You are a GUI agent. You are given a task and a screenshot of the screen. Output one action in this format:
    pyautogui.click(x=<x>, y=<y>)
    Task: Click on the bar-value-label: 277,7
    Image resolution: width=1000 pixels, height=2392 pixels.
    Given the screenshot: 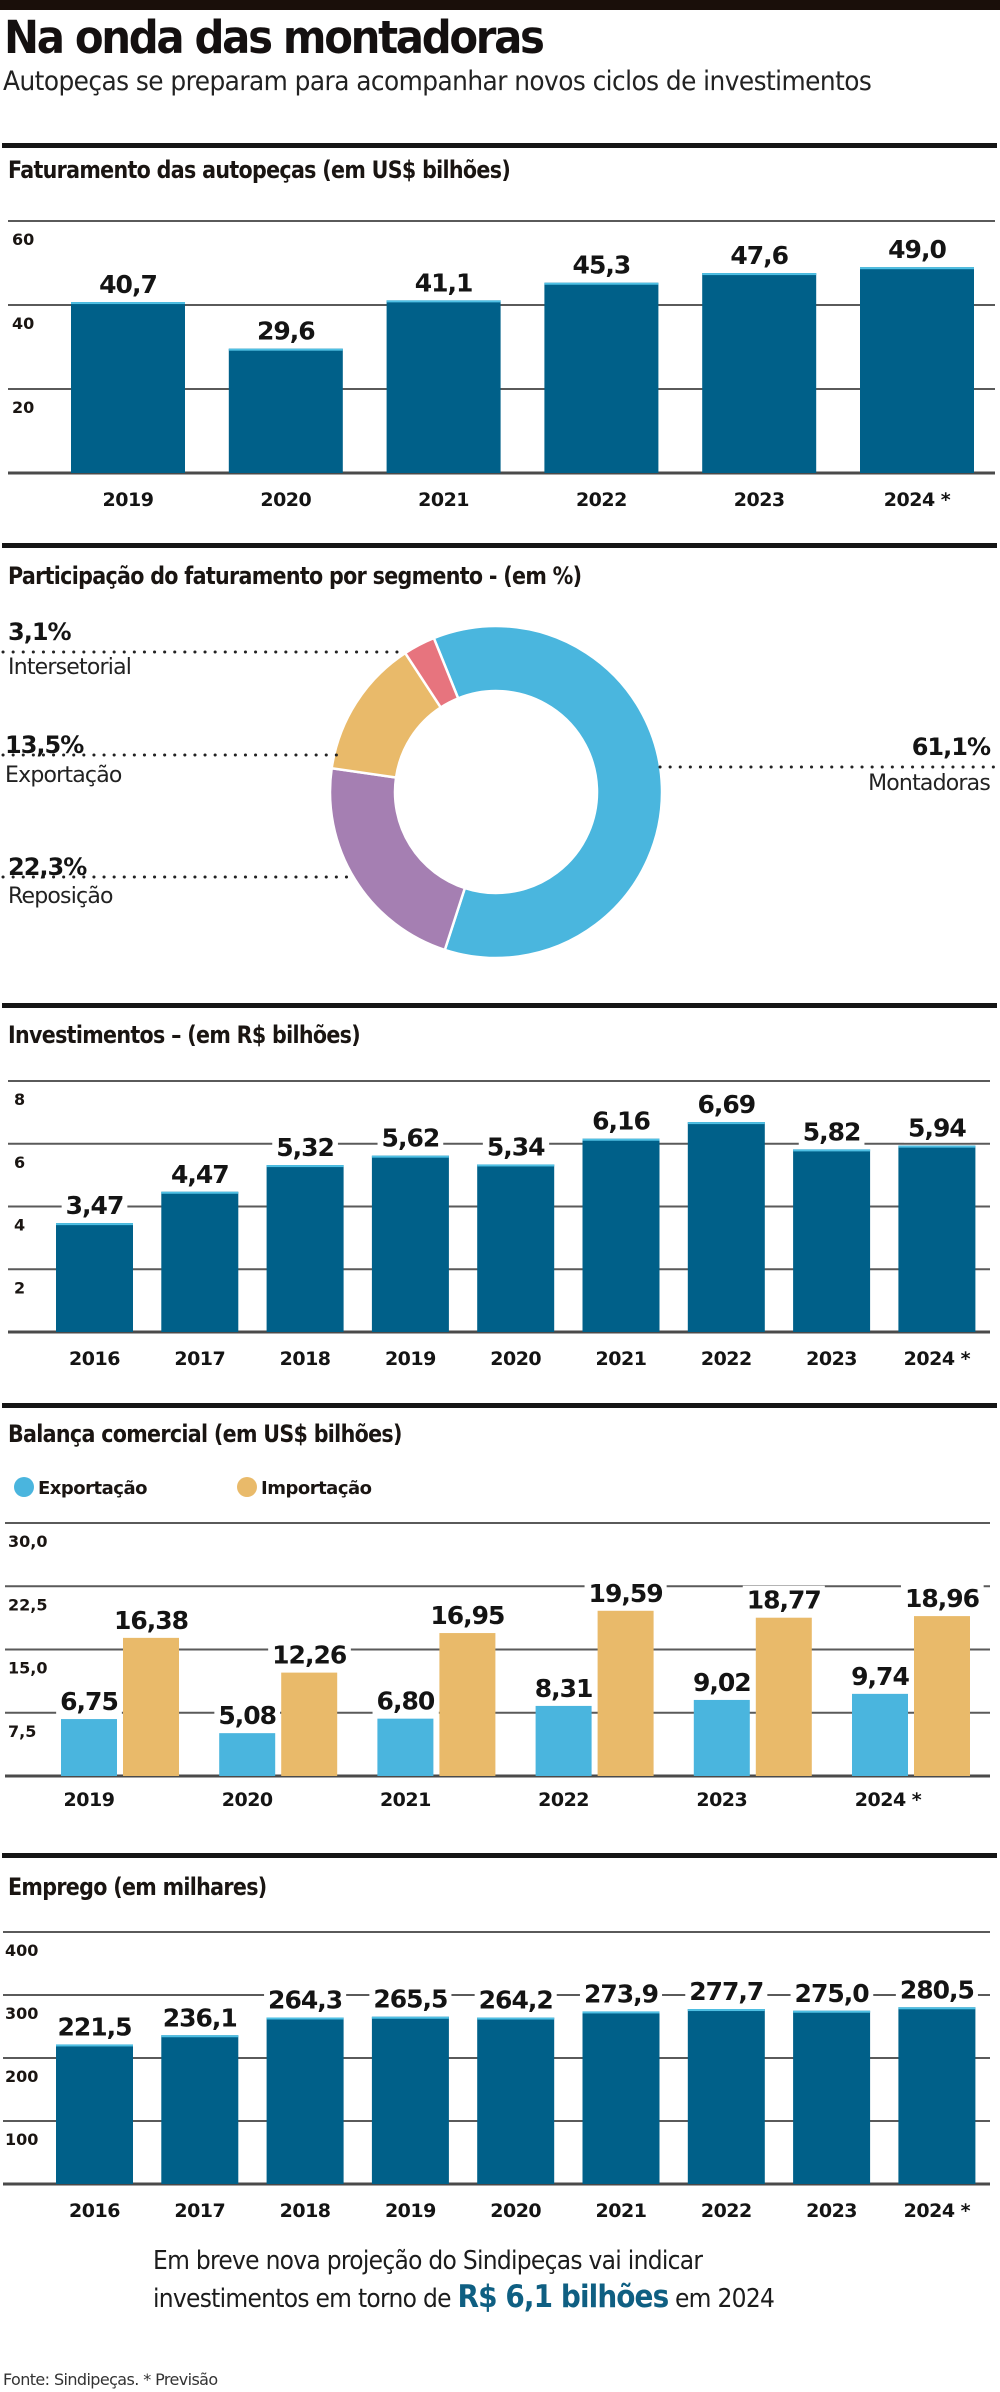 What is the action you would take?
    pyautogui.click(x=726, y=1991)
    